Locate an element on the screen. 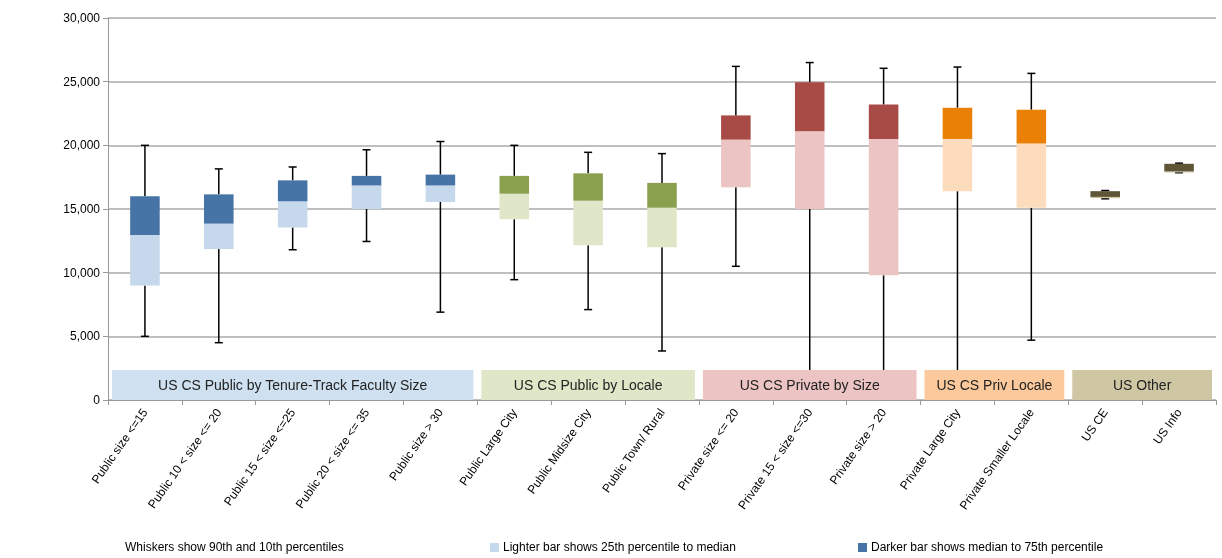 The image size is (1222, 558). x-tick-label: US CE is located at coordinates (1094, 425).